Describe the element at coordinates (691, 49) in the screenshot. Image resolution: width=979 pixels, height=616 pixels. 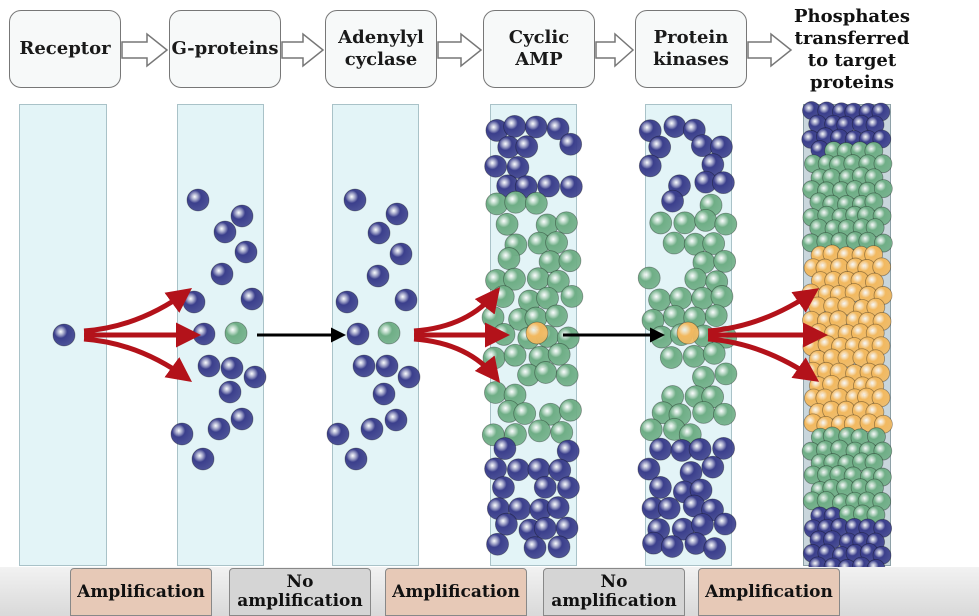
I see `stage-box-protein-kinases: Protein kinases` at that location.